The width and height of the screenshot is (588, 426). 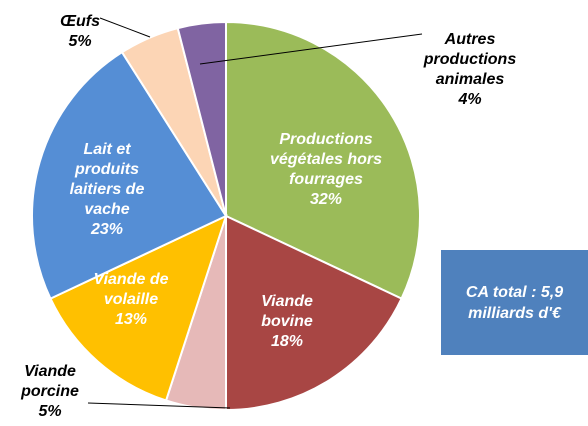 I want to click on slice-name: Œufs, so click(x=80, y=21).